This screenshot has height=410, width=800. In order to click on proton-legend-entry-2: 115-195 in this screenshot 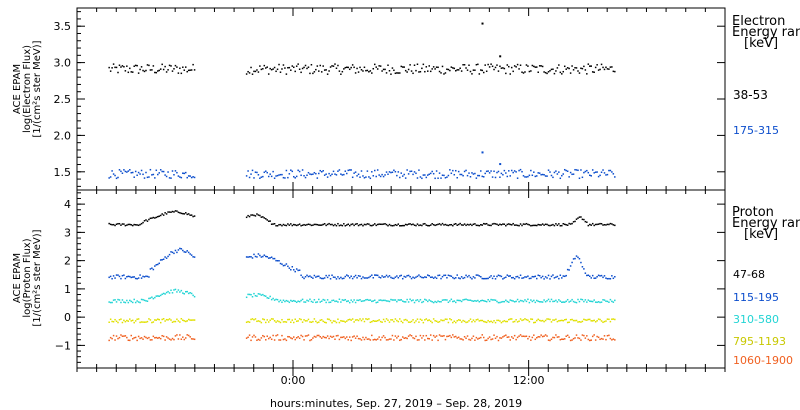, I will do `click(756, 297)`.